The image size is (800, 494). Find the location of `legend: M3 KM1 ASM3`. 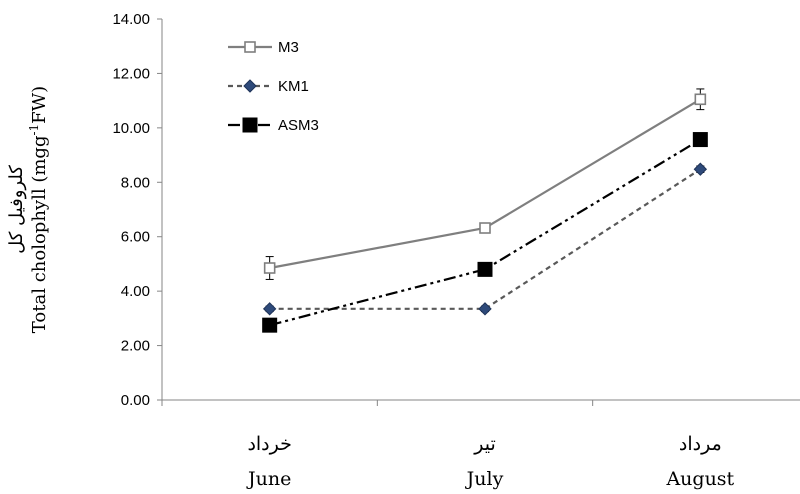

legend: M3 KM1 ASM3 is located at coordinates (273, 86).